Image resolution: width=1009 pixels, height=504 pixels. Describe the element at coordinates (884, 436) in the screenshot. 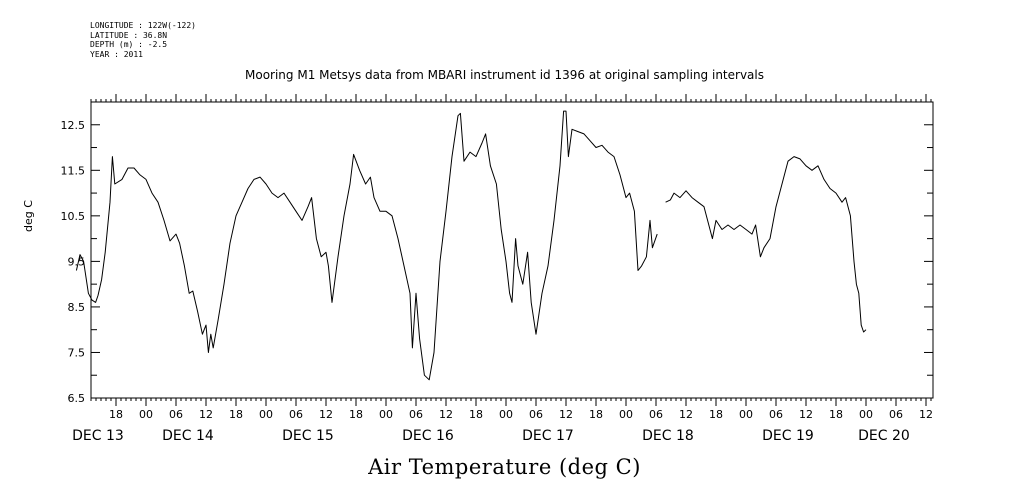

I see `x-day-label: DEC 20` at that location.